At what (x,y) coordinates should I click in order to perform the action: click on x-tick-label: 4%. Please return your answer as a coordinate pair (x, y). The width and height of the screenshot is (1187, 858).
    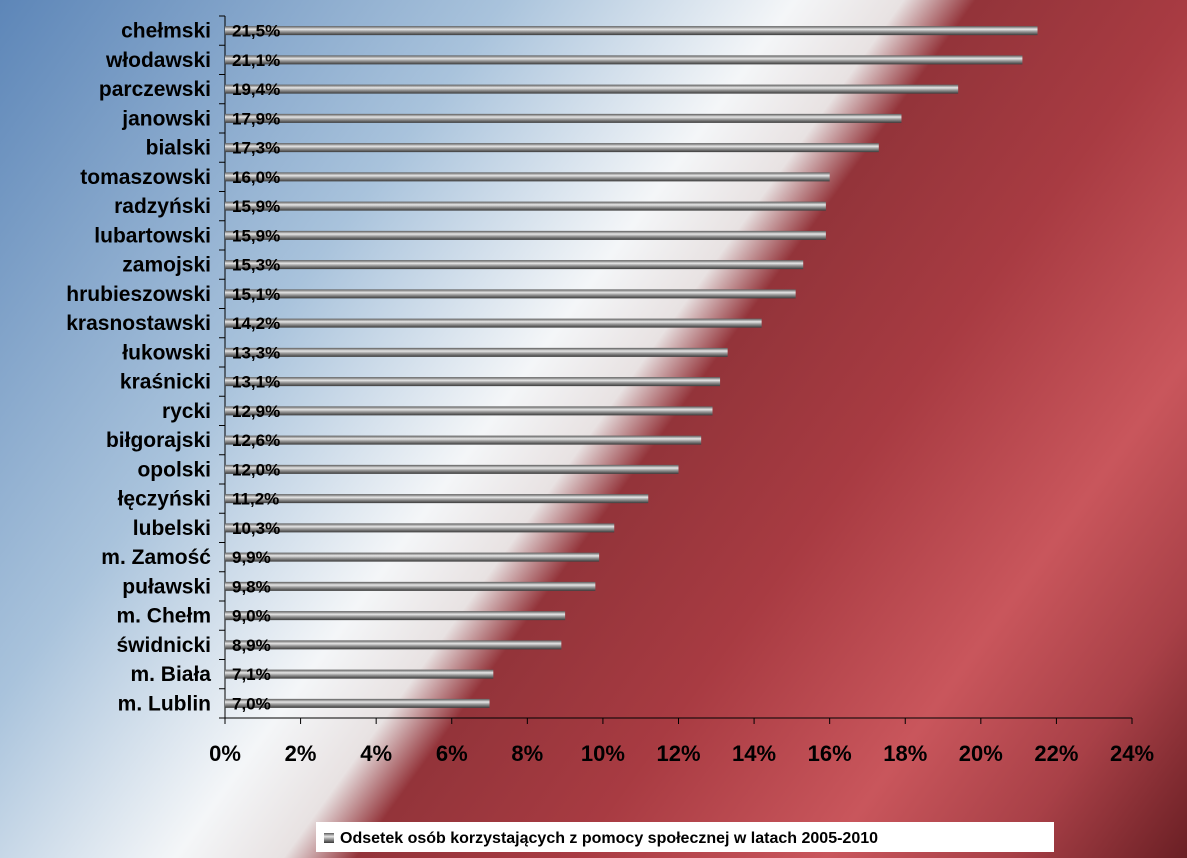
    Looking at the image, I should click on (376, 753).